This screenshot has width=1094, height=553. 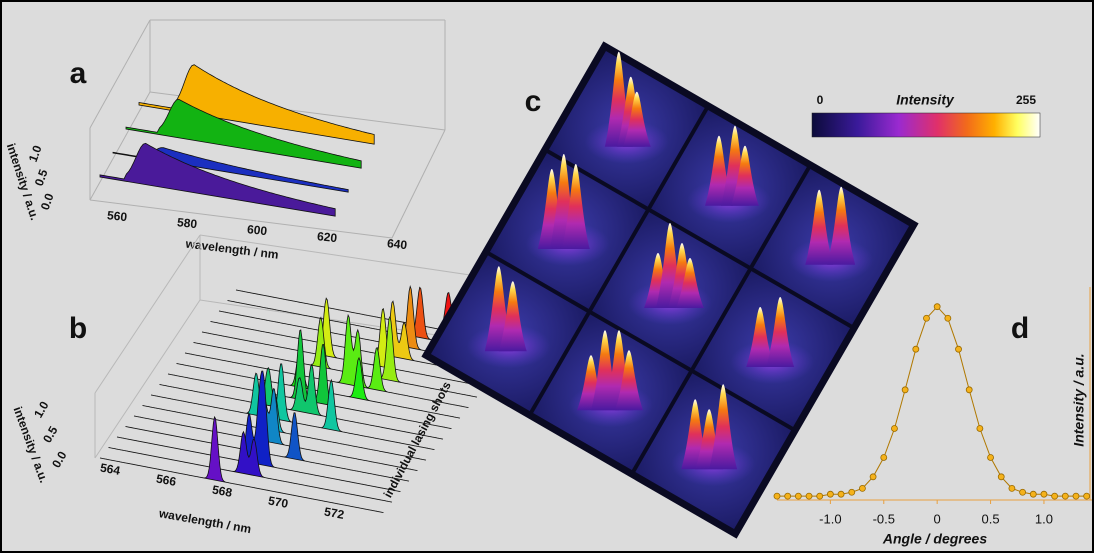 What do you see at coordinates (1079, 399) in the screenshot?
I see `y-axis-label: Intensity / a.u.` at bounding box center [1079, 399].